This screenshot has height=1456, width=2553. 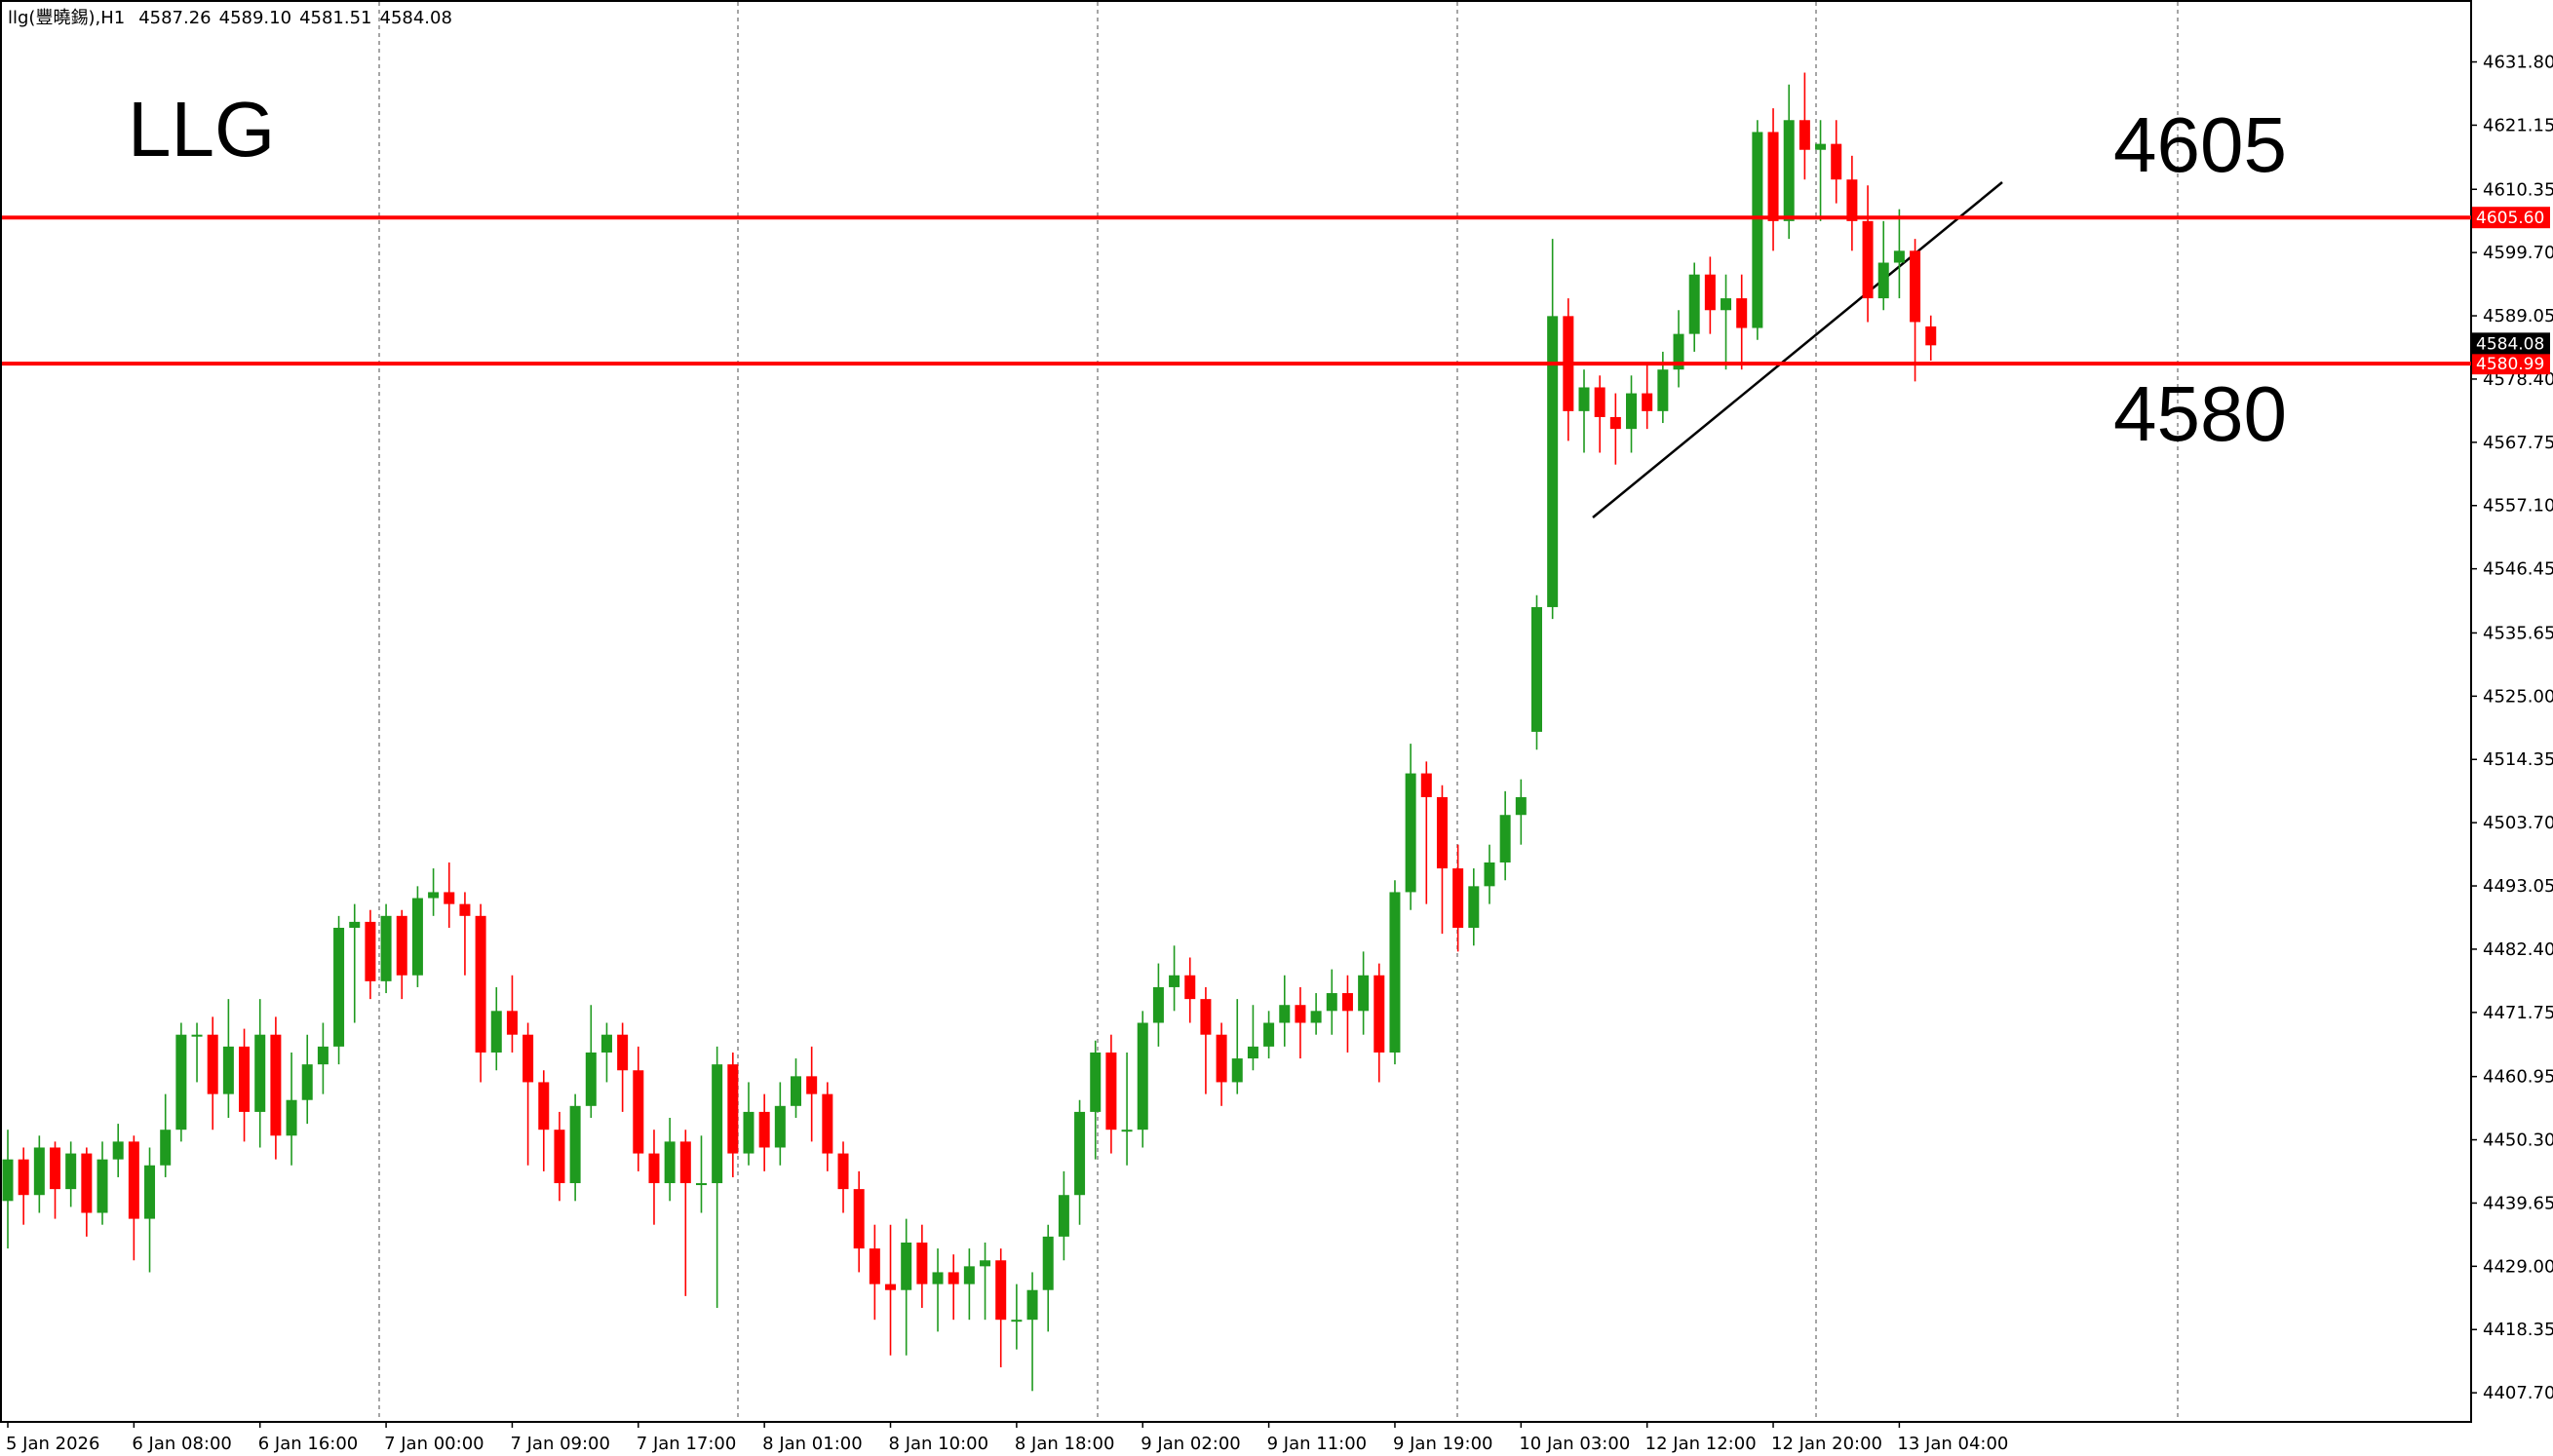 What do you see at coordinates (1701, 1444) in the screenshot?
I see `x-tick-label: 12 Jan 12:00` at bounding box center [1701, 1444].